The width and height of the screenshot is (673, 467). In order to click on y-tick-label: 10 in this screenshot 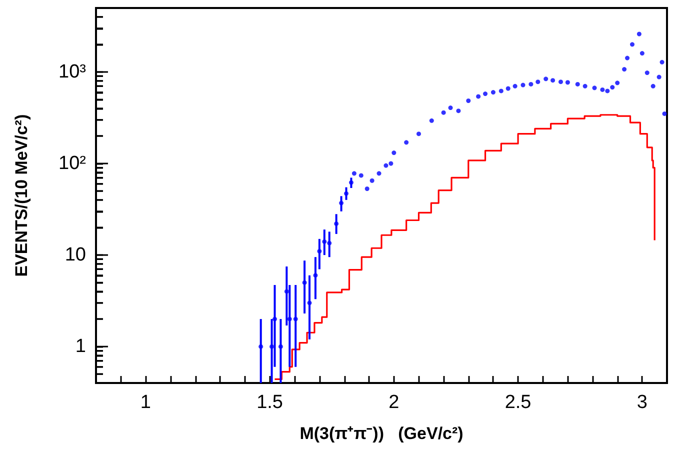, I will do `click(75, 255)`.